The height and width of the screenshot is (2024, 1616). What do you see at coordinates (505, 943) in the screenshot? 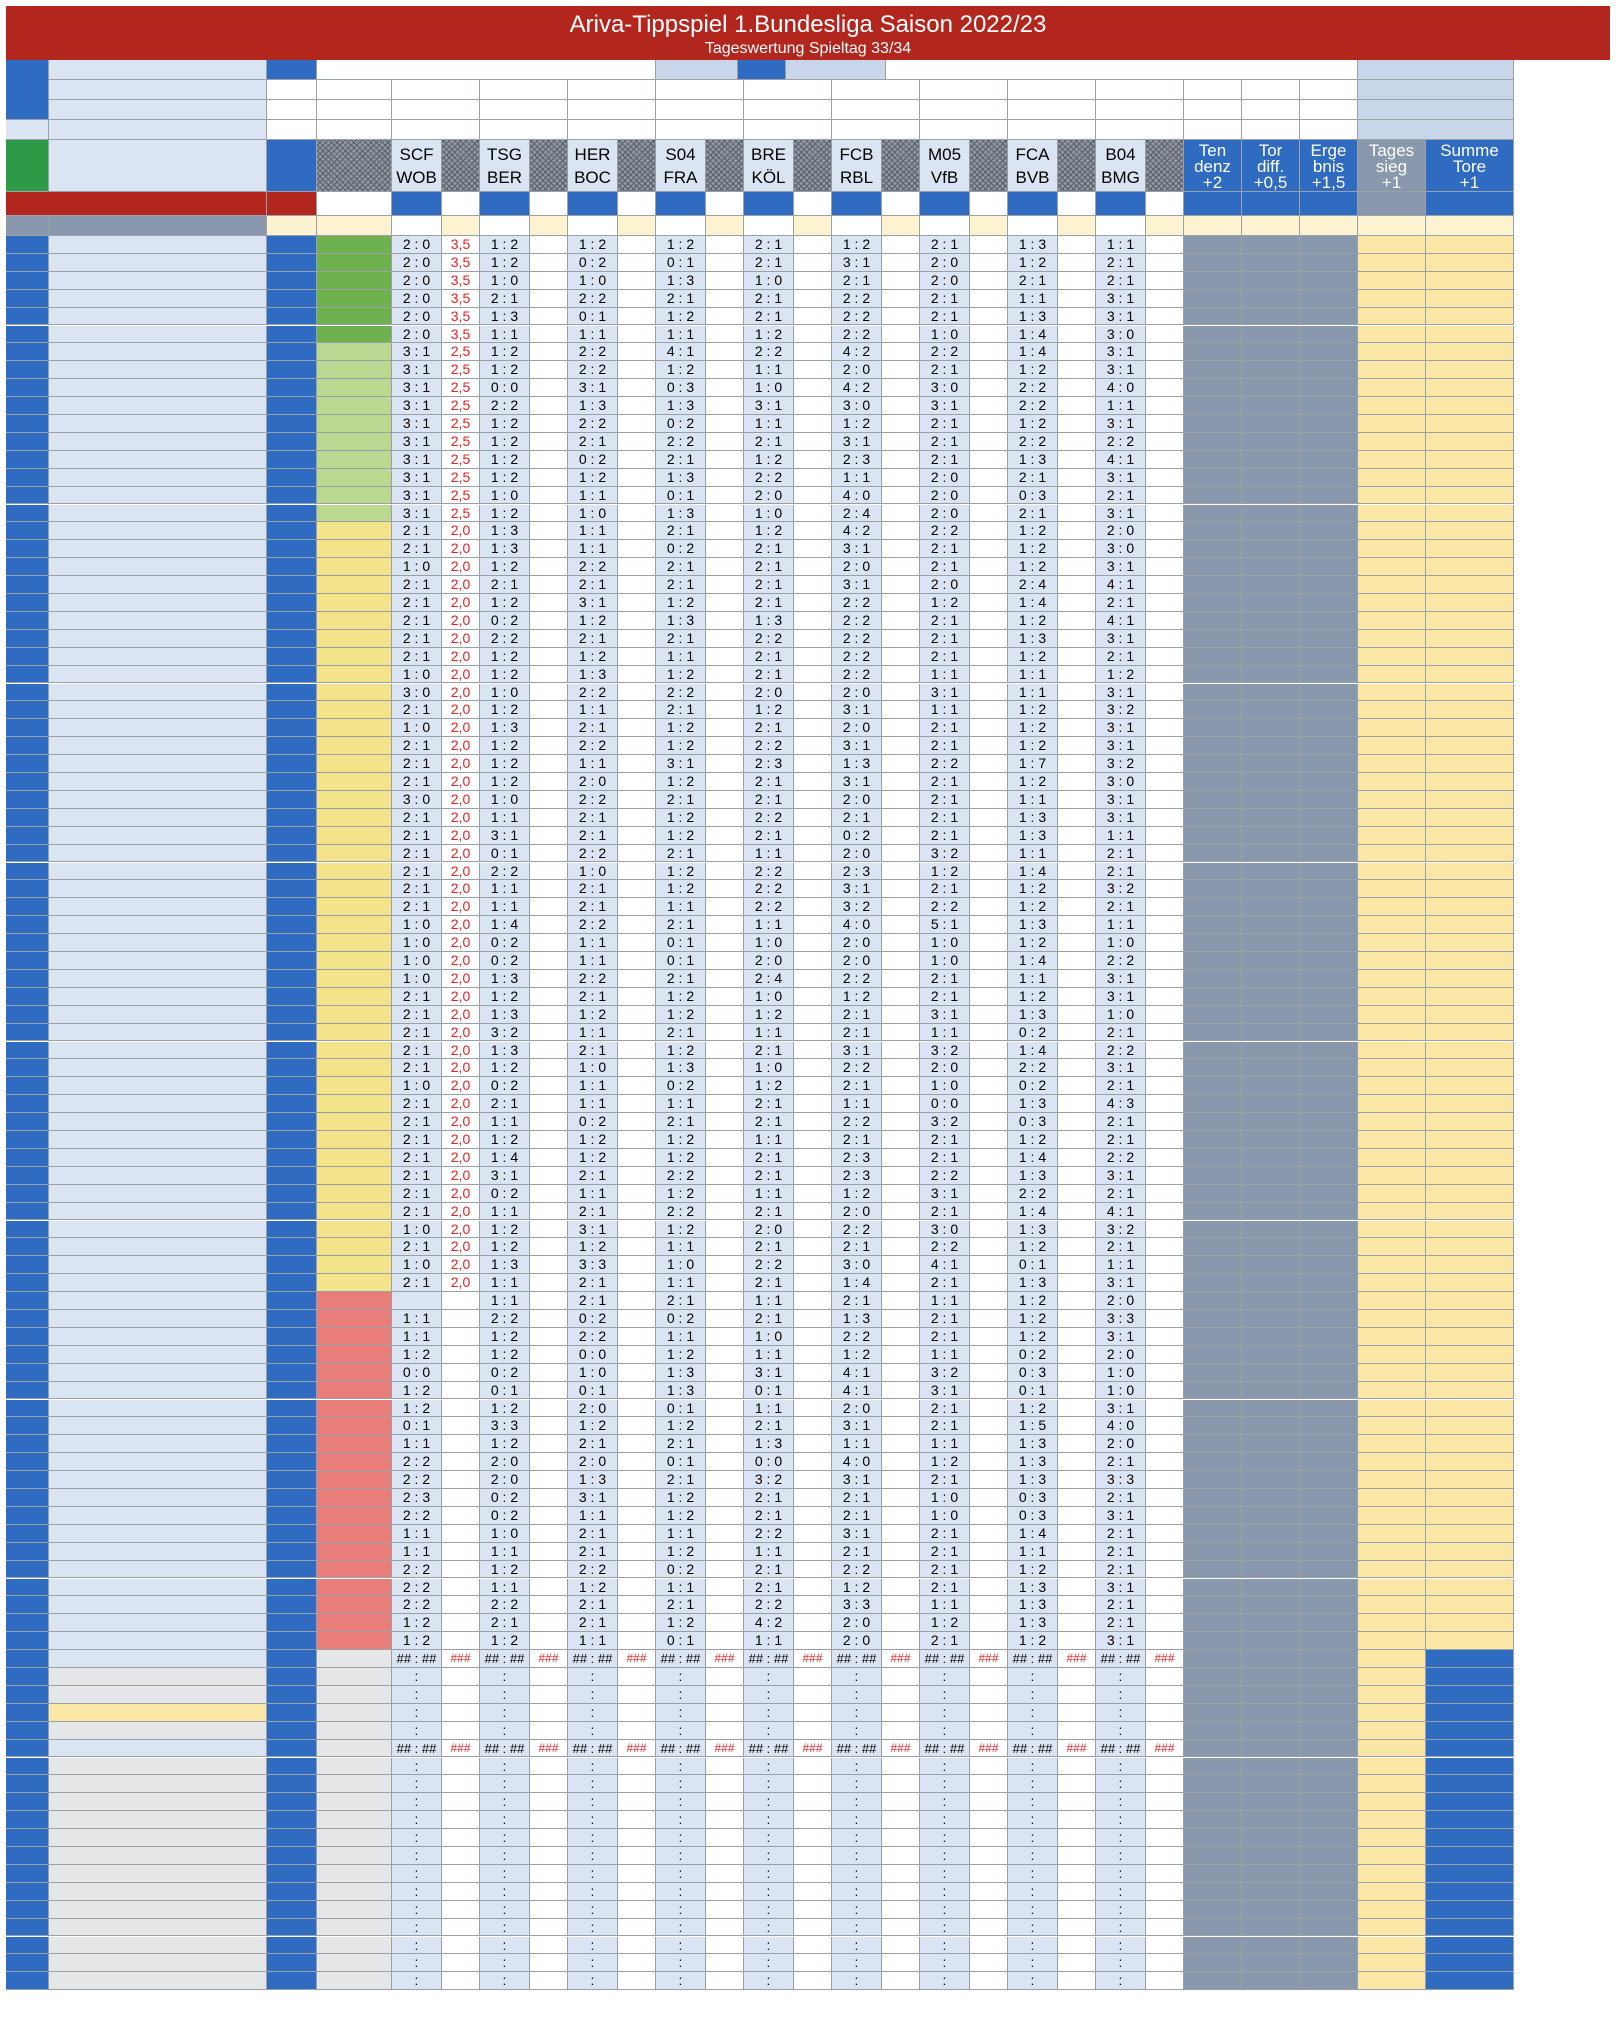
I see `player-tip: 0 : 2` at bounding box center [505, 943].